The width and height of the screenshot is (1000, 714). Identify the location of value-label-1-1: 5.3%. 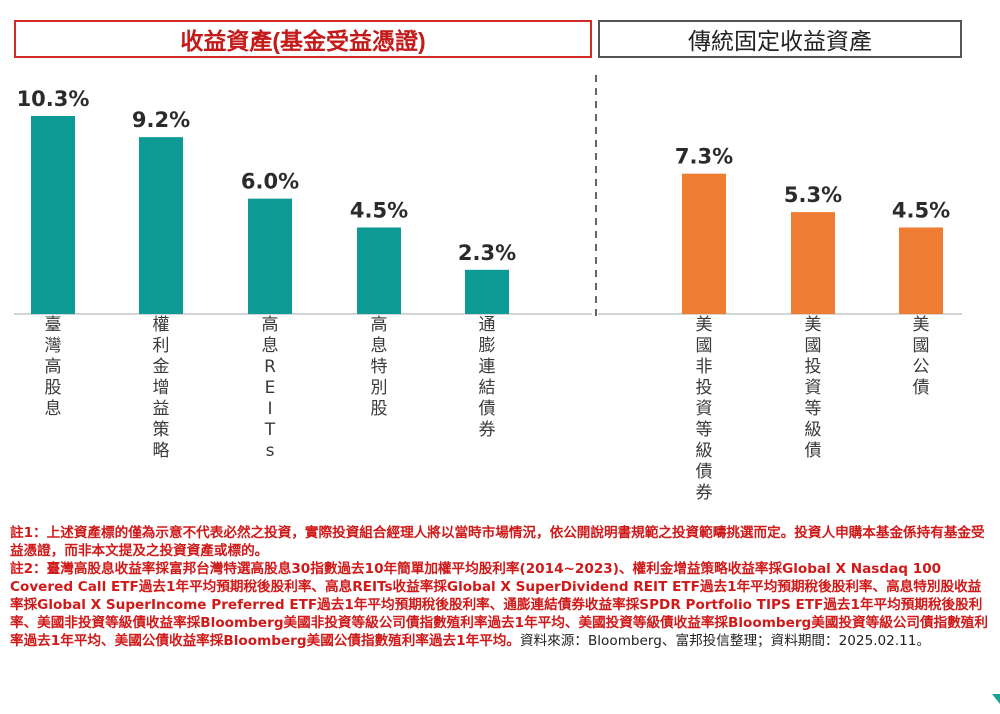
(813, 195).